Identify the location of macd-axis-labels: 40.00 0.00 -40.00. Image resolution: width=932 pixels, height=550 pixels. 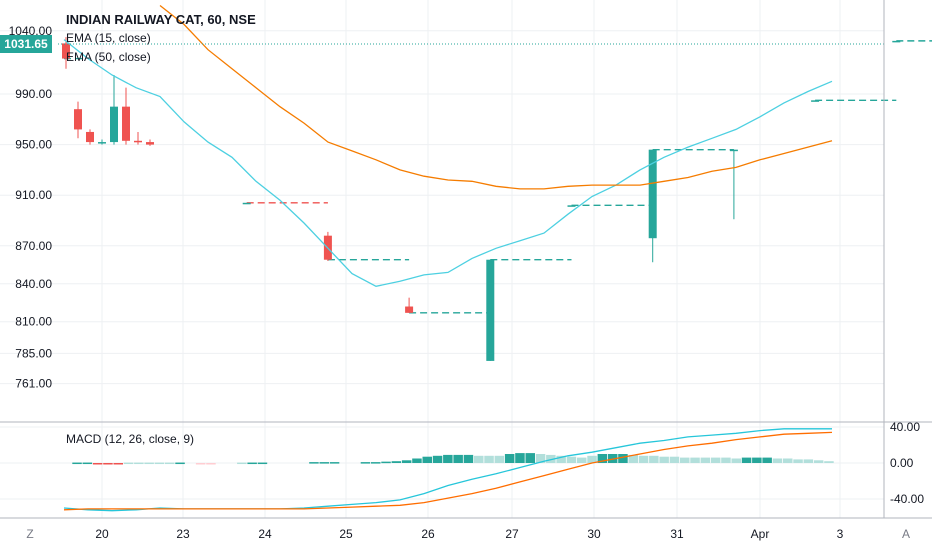
(907, 463).